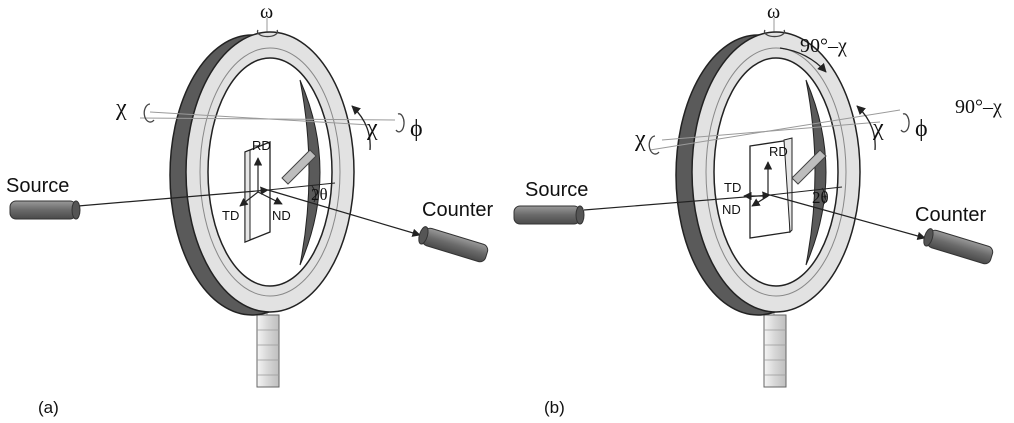 This screenshot has width=1014, height=423. Describe the element at coordinates (249, 199) in the screenshot. I see `td-axis-a` at that location.